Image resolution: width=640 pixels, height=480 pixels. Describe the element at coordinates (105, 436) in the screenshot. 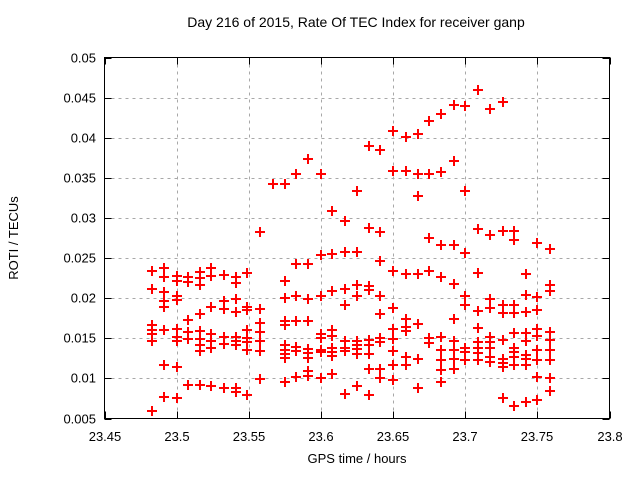

I see `x-tick-label: 23.45` at that location.